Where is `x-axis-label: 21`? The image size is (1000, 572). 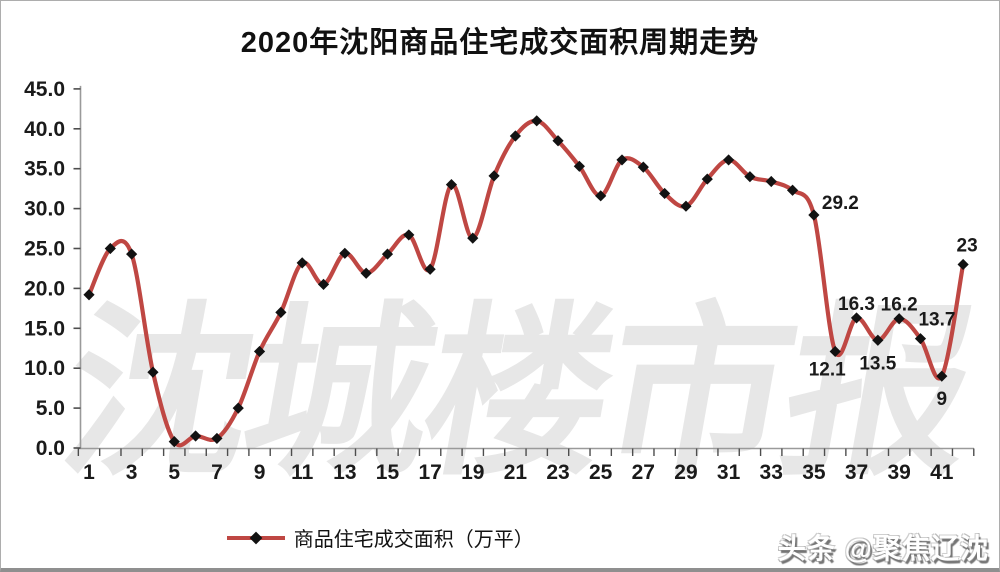 x-axis-label: 21 is located at coordinates (516, 472).